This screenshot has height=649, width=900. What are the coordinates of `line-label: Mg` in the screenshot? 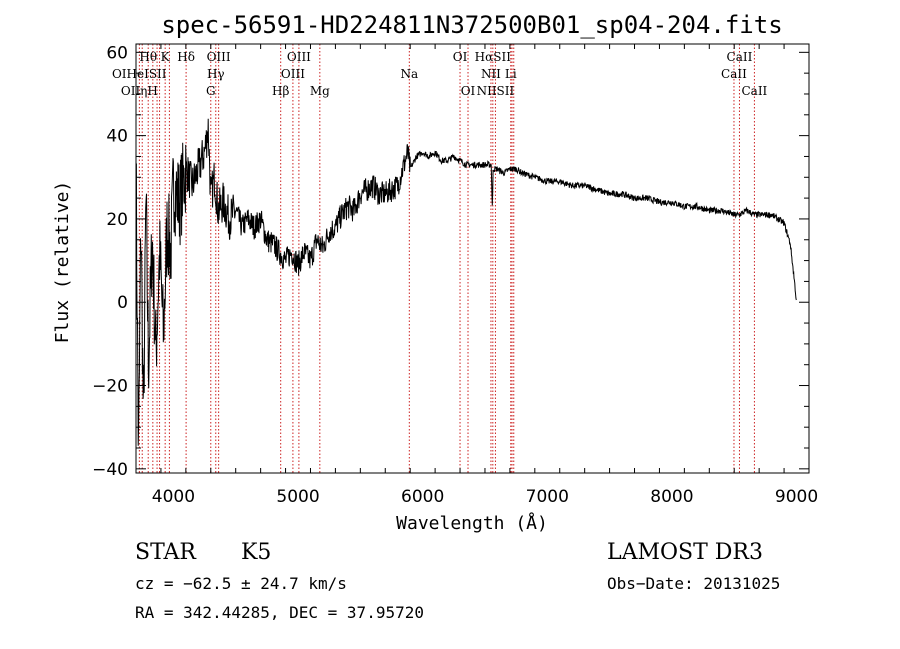 It's located at (320, 91).